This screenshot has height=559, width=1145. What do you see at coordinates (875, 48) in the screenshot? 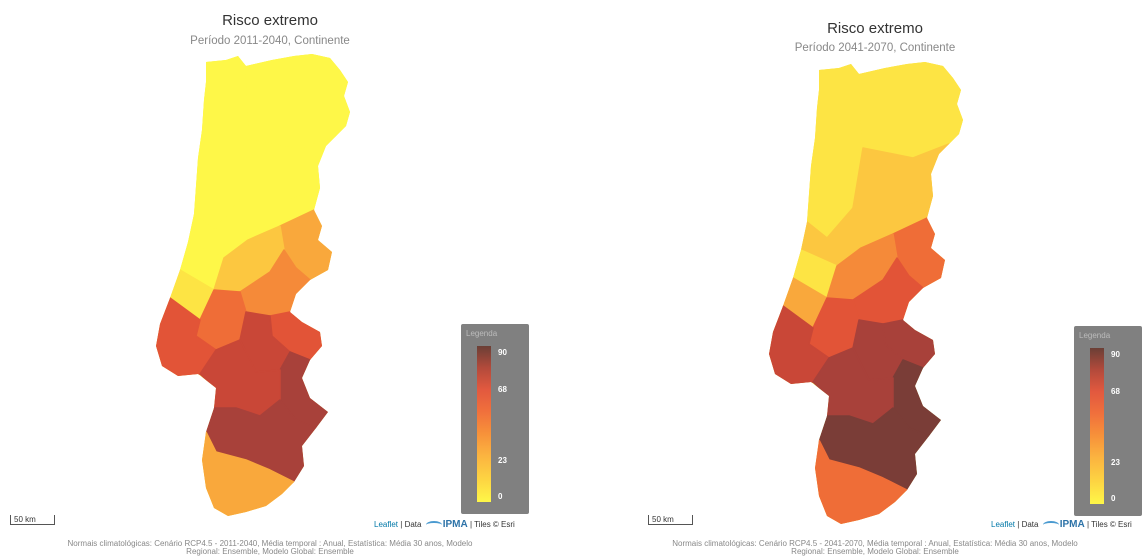
I see `map-subtitle: Período 2041-2070, Continente` at bounding box center [875, 48].